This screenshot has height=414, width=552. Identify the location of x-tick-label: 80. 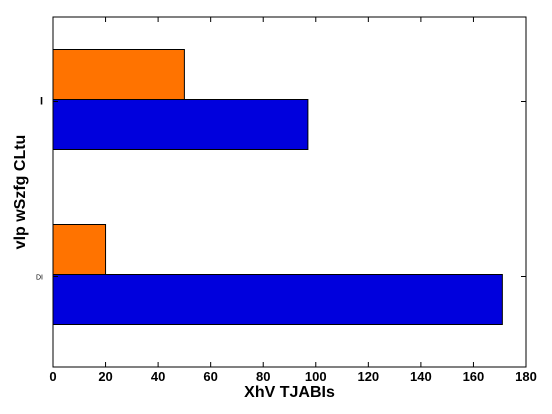
(263, 376).